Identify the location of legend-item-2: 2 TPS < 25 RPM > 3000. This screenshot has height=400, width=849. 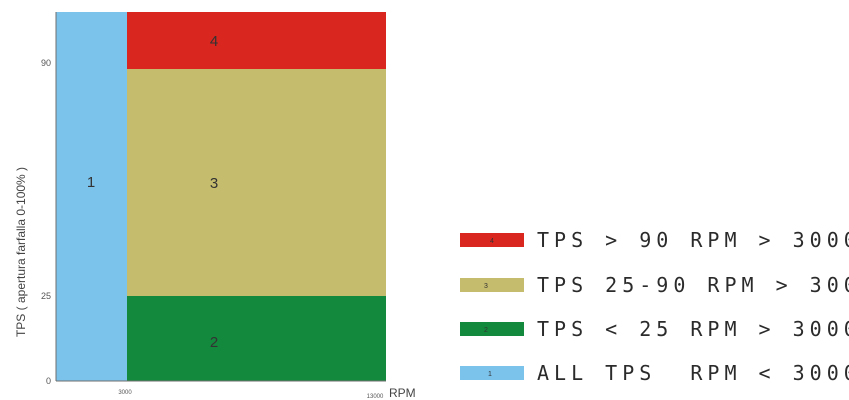
(654, 329).